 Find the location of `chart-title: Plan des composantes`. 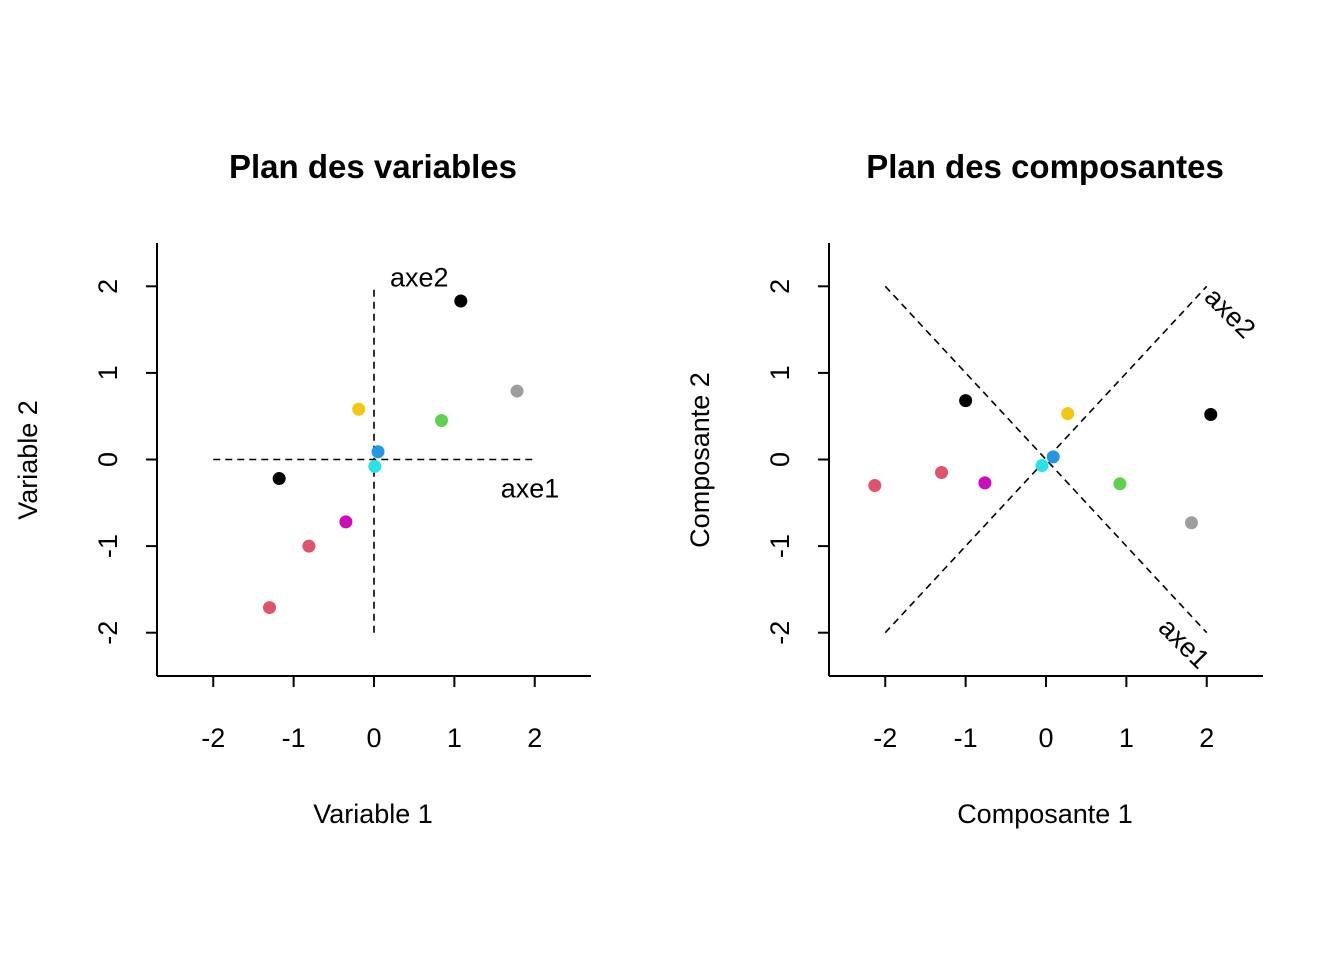

chart-title: Plan des composantes is located at coordinates (1045, 166).